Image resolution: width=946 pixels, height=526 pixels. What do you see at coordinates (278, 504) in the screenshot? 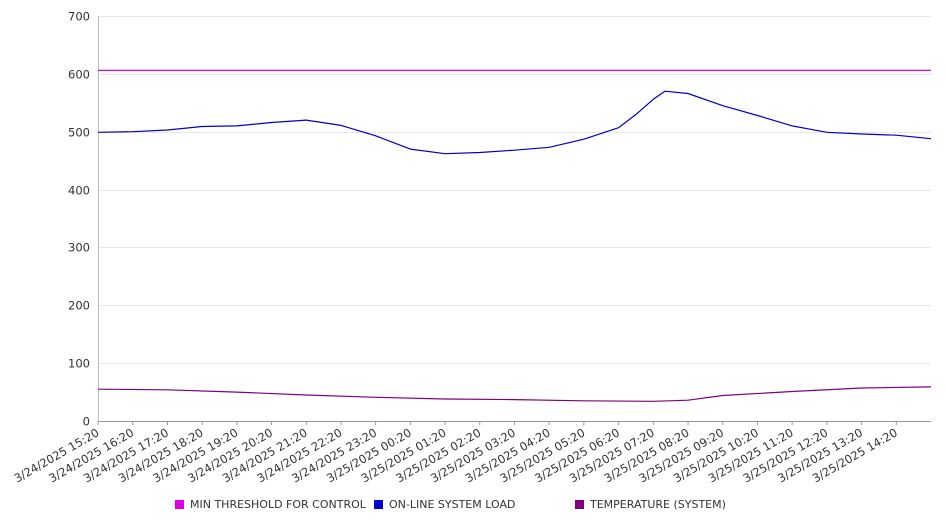
I see `legend-label: MIN THRESHOLD FOR CONTROL` at bounding box center [278, 504].